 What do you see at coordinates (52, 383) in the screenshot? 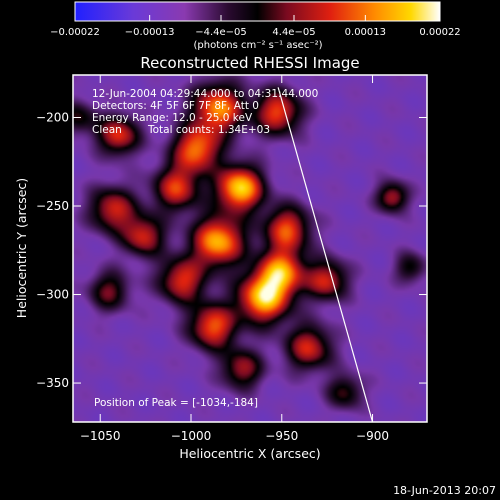
I see `y-tick-label: −350` at bounding box center [52, 383].